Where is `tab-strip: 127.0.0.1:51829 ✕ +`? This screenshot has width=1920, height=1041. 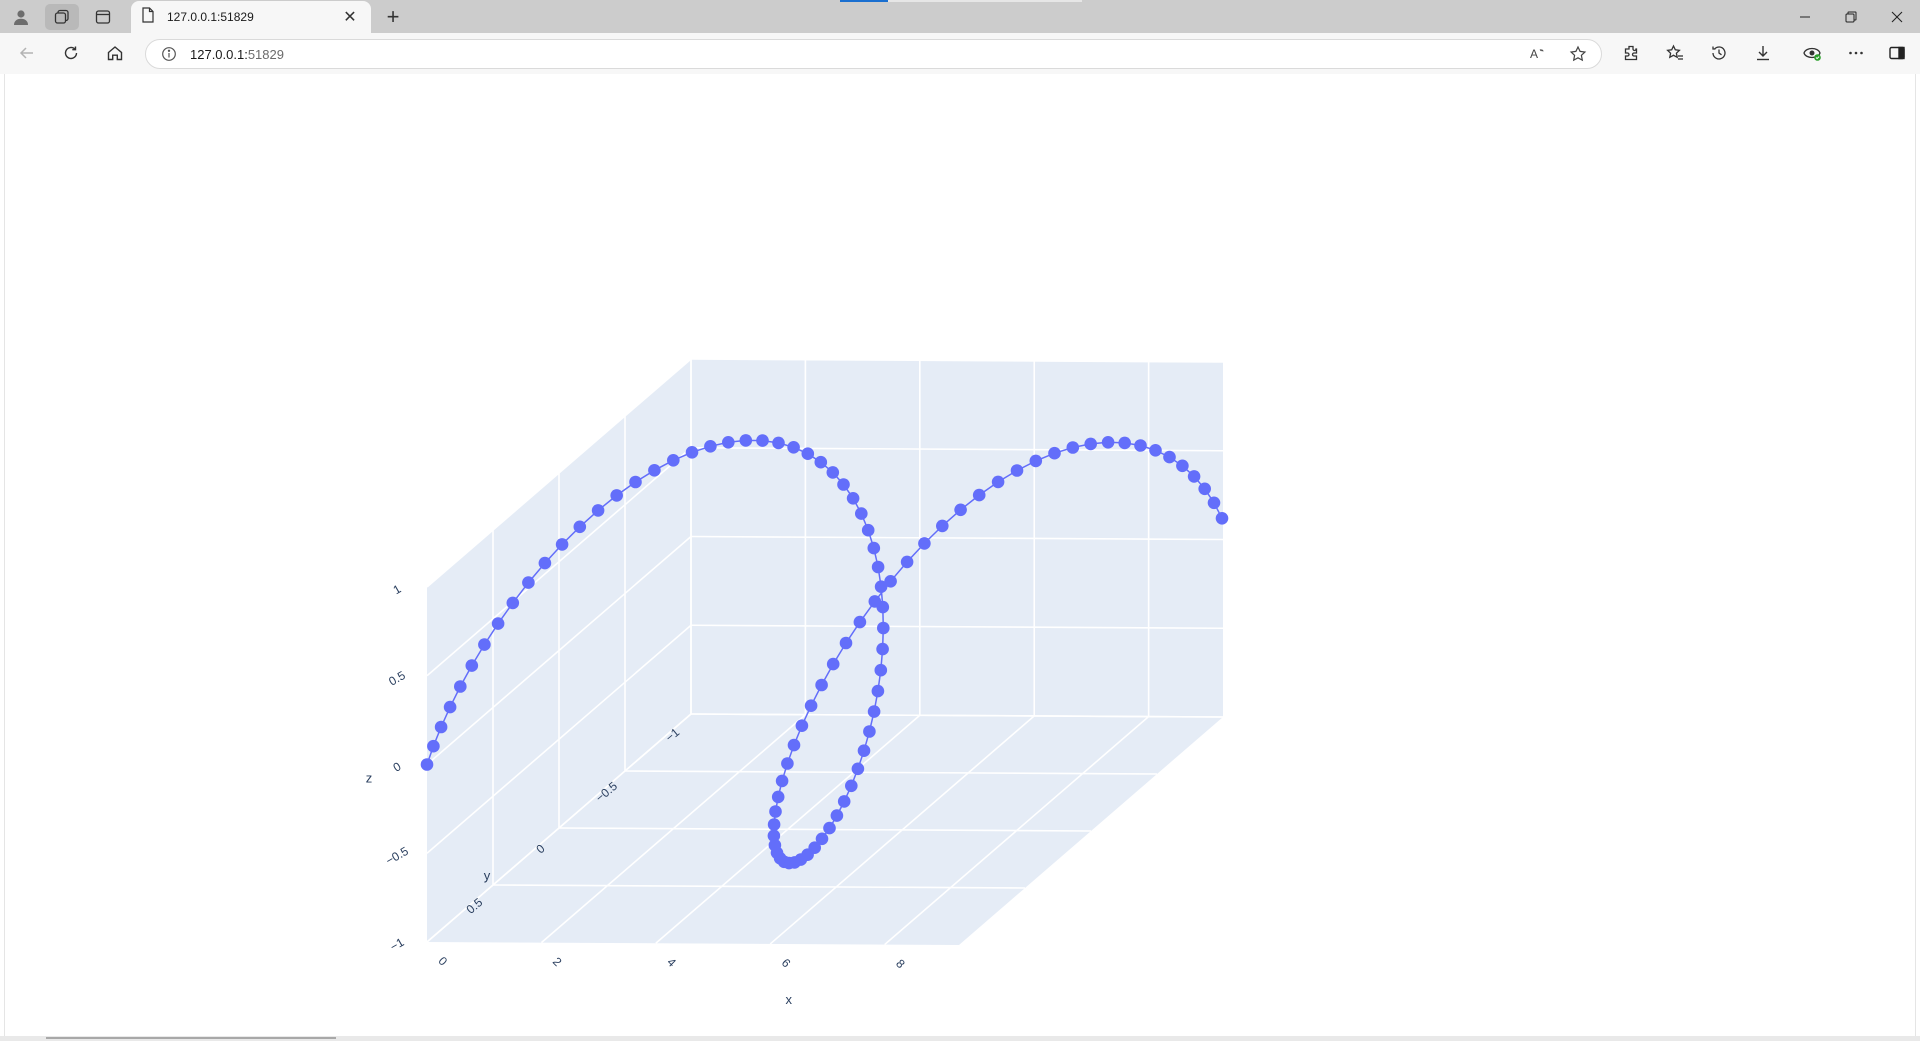
tab-strip: 127.0.0.1:51829 ✕ + is located at coordinates (960, 16).